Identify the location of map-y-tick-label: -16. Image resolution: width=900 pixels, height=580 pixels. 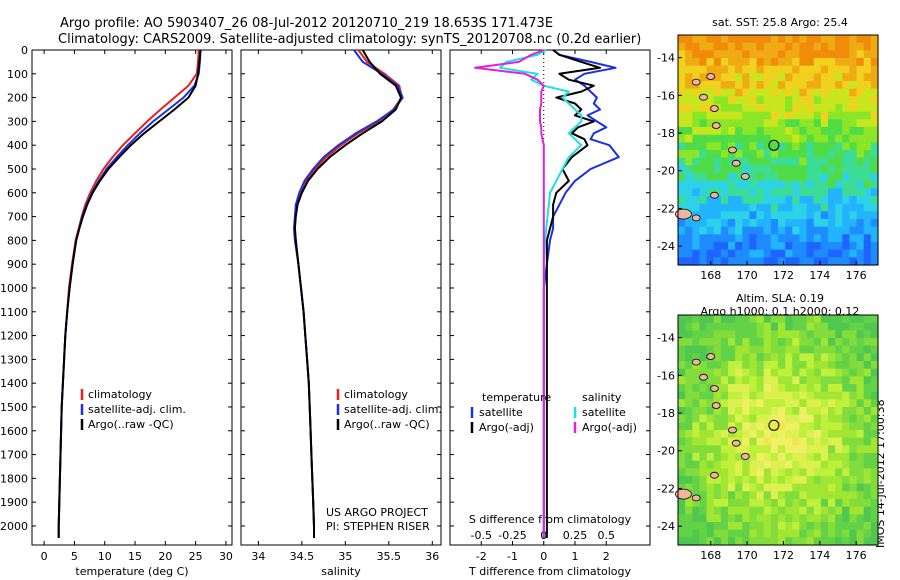
(666, 95).